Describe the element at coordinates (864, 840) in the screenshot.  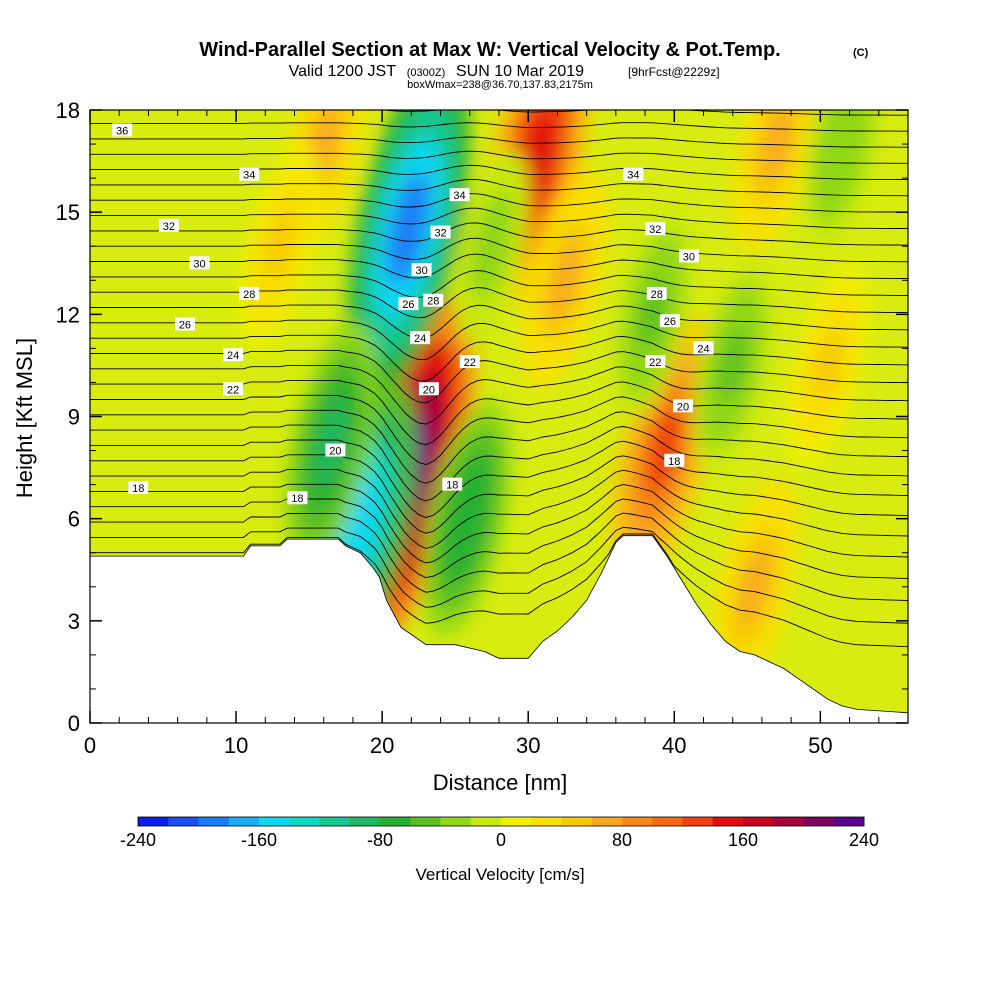
I see `colorbar-tick-label-6: 240` at that location.